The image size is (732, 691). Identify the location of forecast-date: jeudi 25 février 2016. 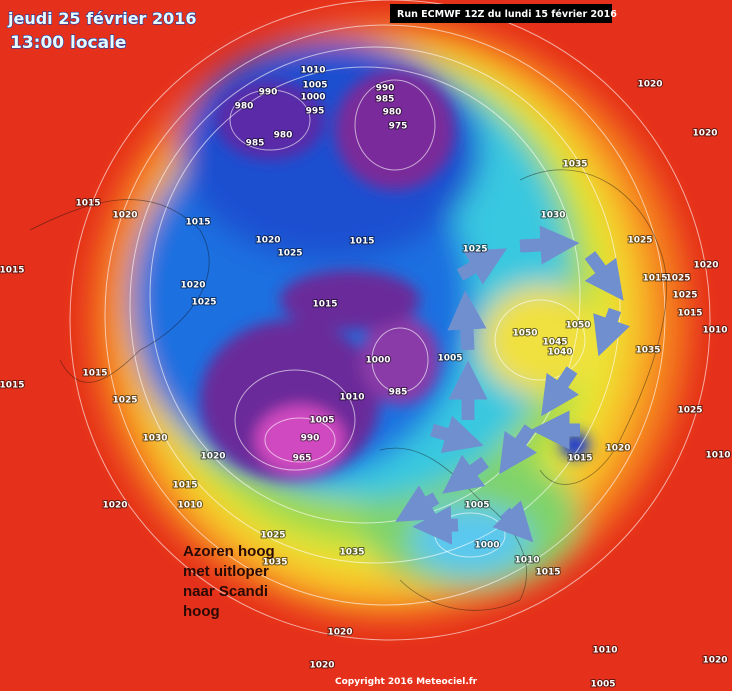
(102, 18).